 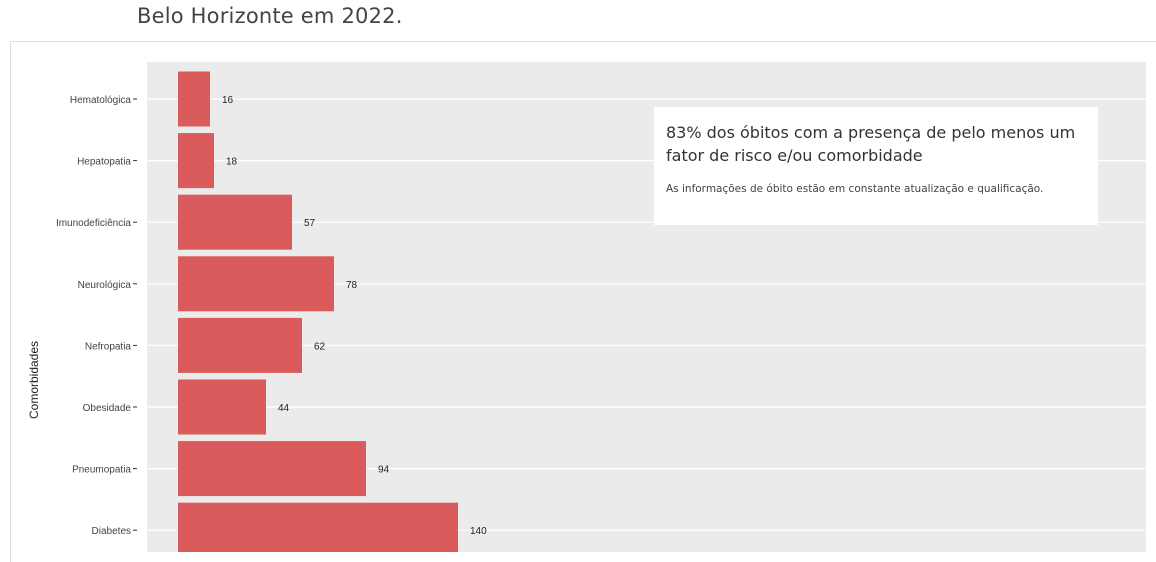 I want to click on data-label: 16, so click(x=228, y=100).